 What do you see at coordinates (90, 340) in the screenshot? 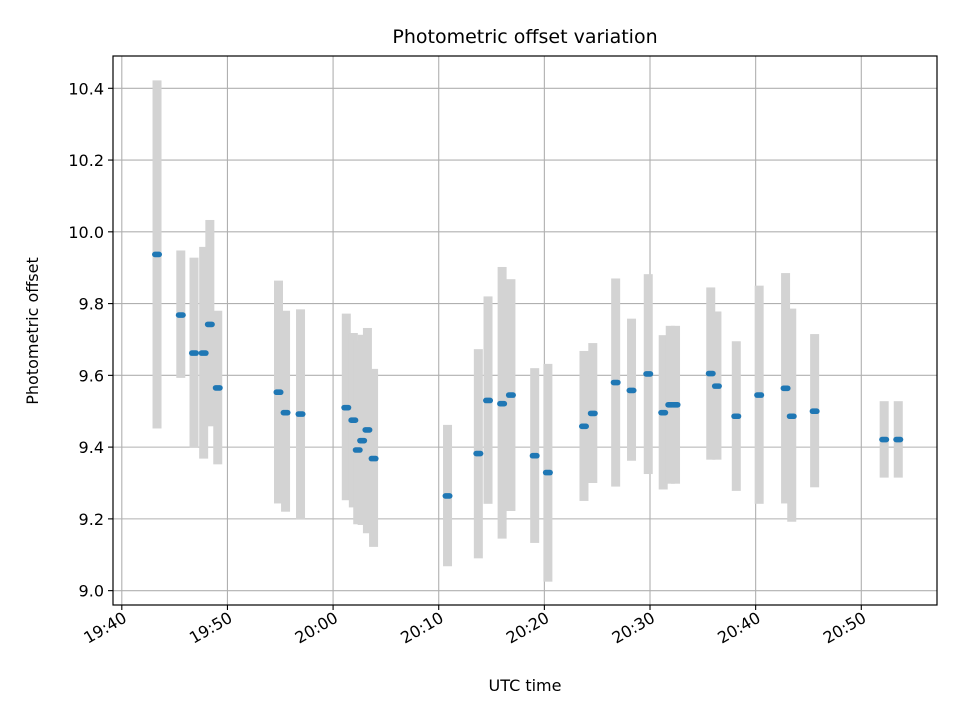
I see `y-axis-ticks: 9.0 9.2 9.4 9.6 9.8 10.0 10.2 10.4` at bounding box center [90, 340].